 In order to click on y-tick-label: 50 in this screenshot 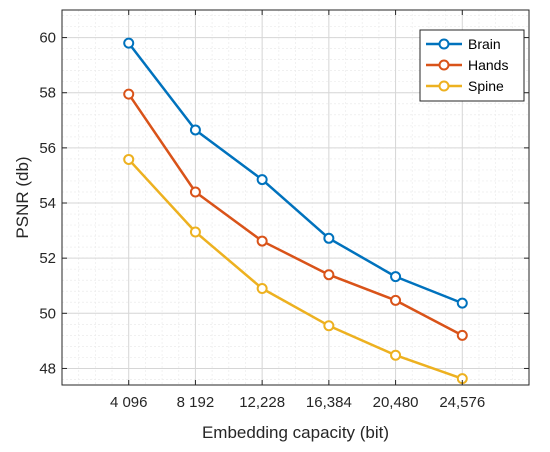, I will do `click(47, 313)`.